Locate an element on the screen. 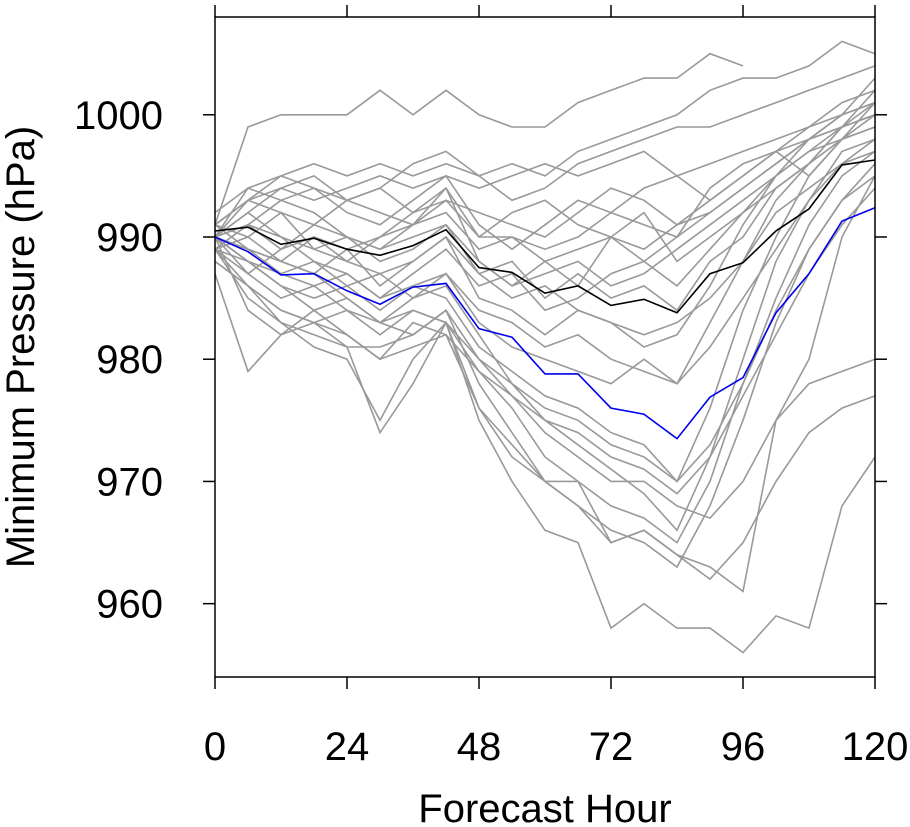  ensemble-mean-line is located at coordinates (545, 236).